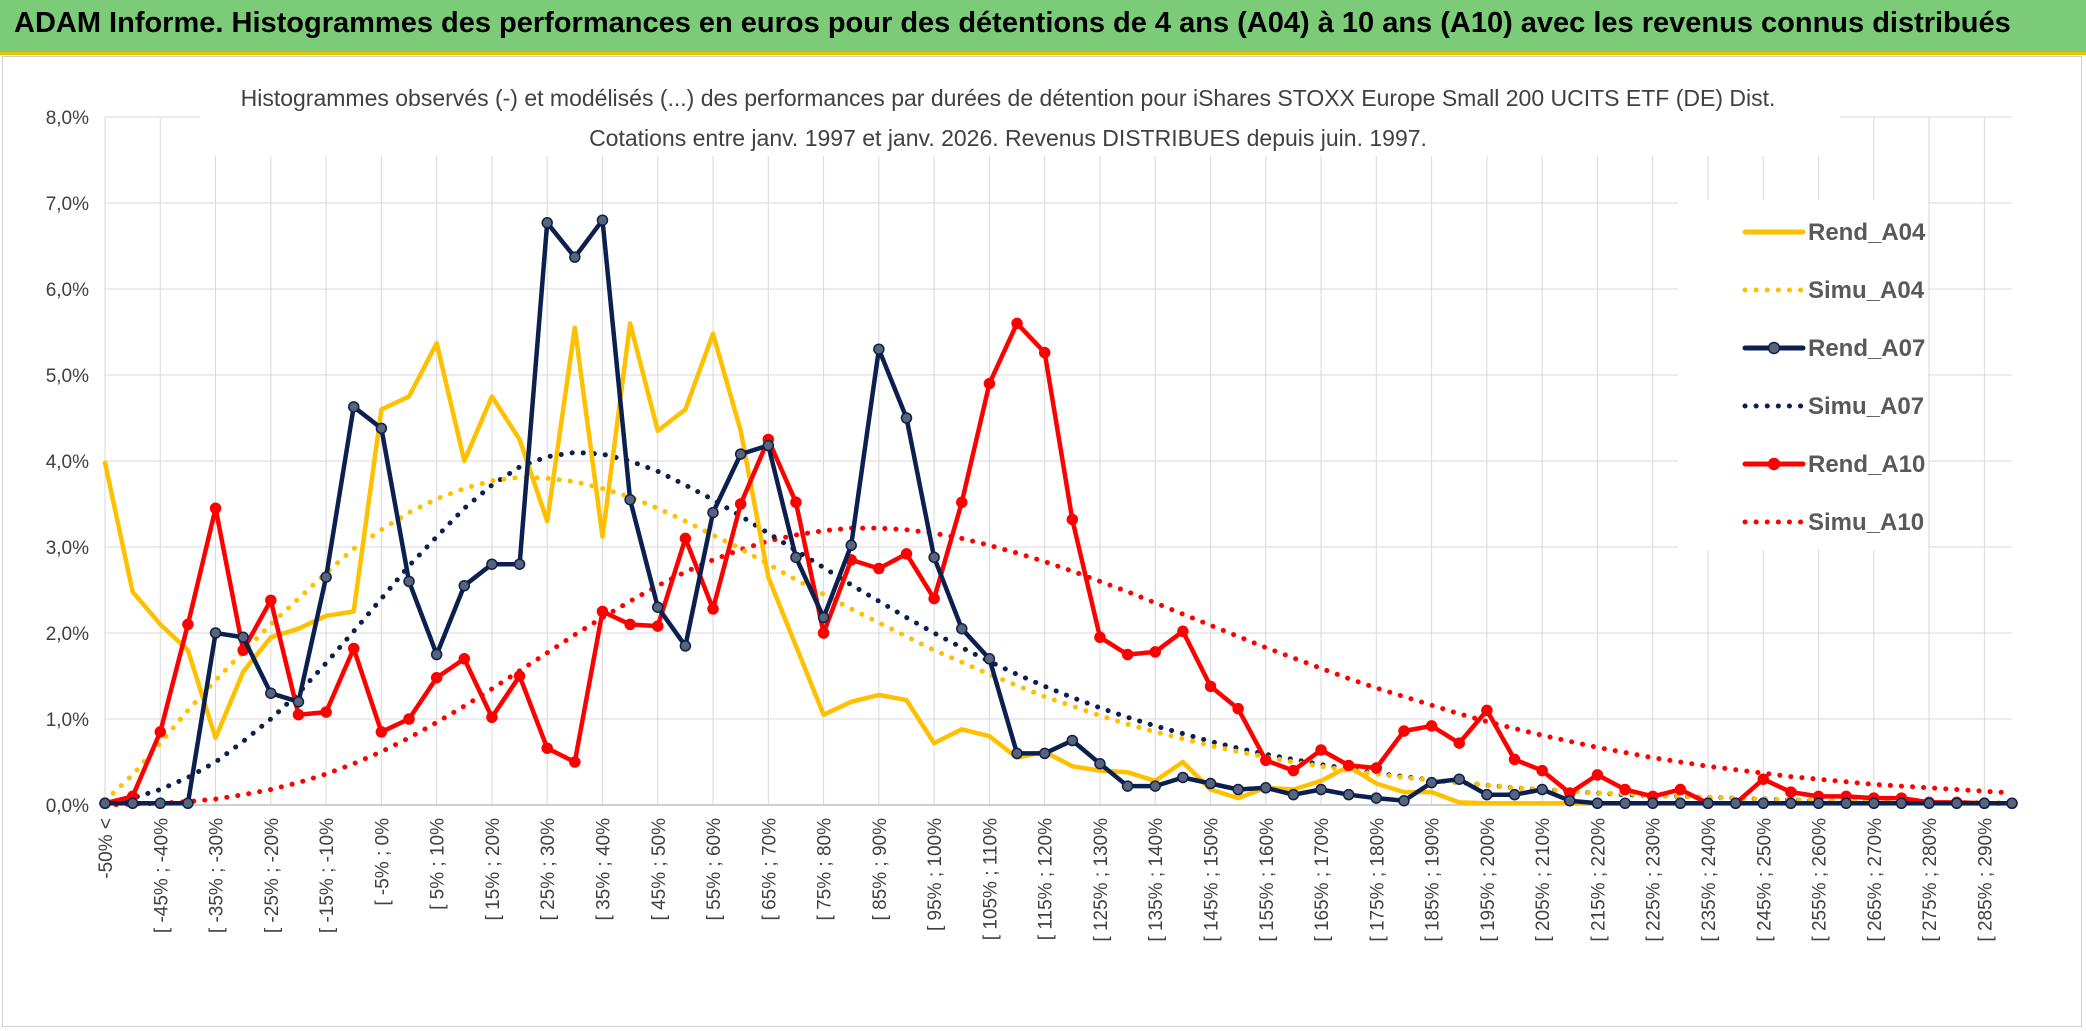  Describe the element at coordinates (880, 869) in the screenshot. I see `x-tick-label: [ 85% ; 90%` at that location.